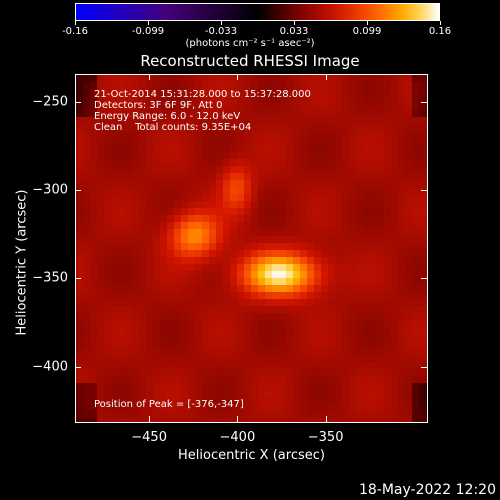 Image resolution: width=500 pixels, height=500 pixels. Describe the element at coordinates (50, 367) in the screenshot. I see `y-tick-label: −400` at that location.